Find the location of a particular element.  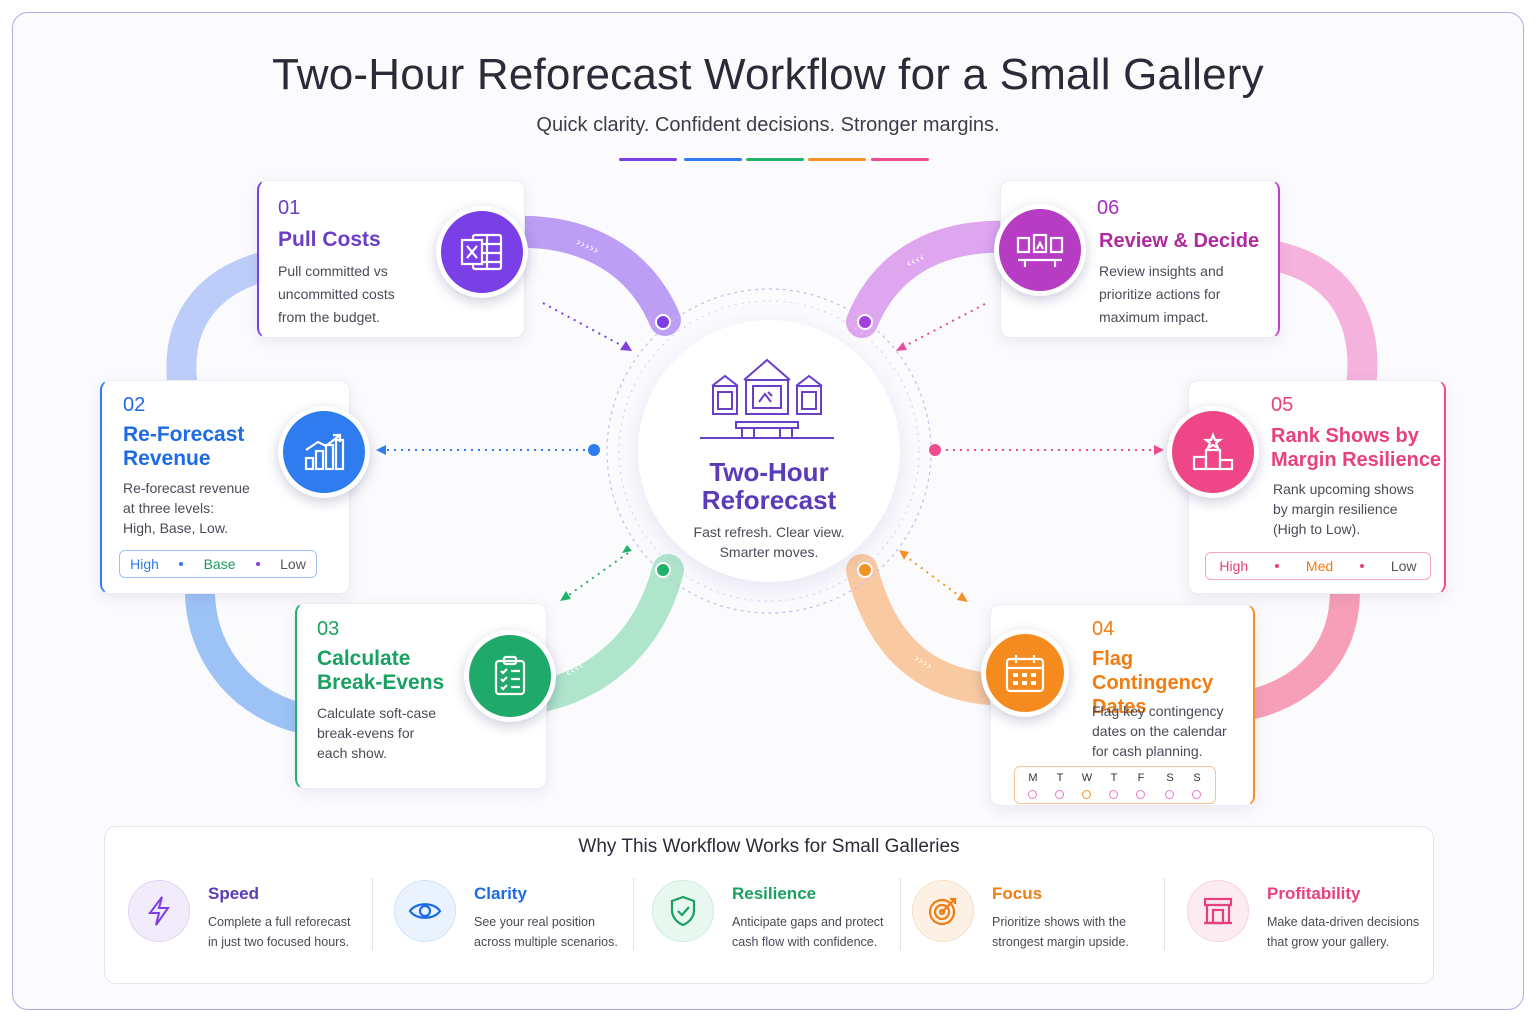

calendar-icon is located at coordinates (1025, 673).